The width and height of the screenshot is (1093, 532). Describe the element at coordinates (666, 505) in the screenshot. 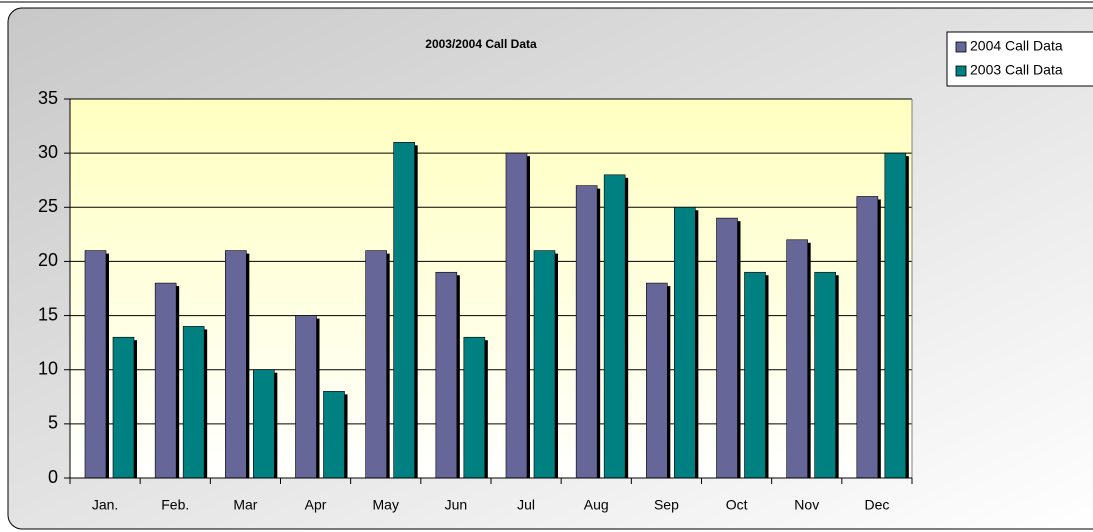

I see `x-tick-label: Sep` at that location.